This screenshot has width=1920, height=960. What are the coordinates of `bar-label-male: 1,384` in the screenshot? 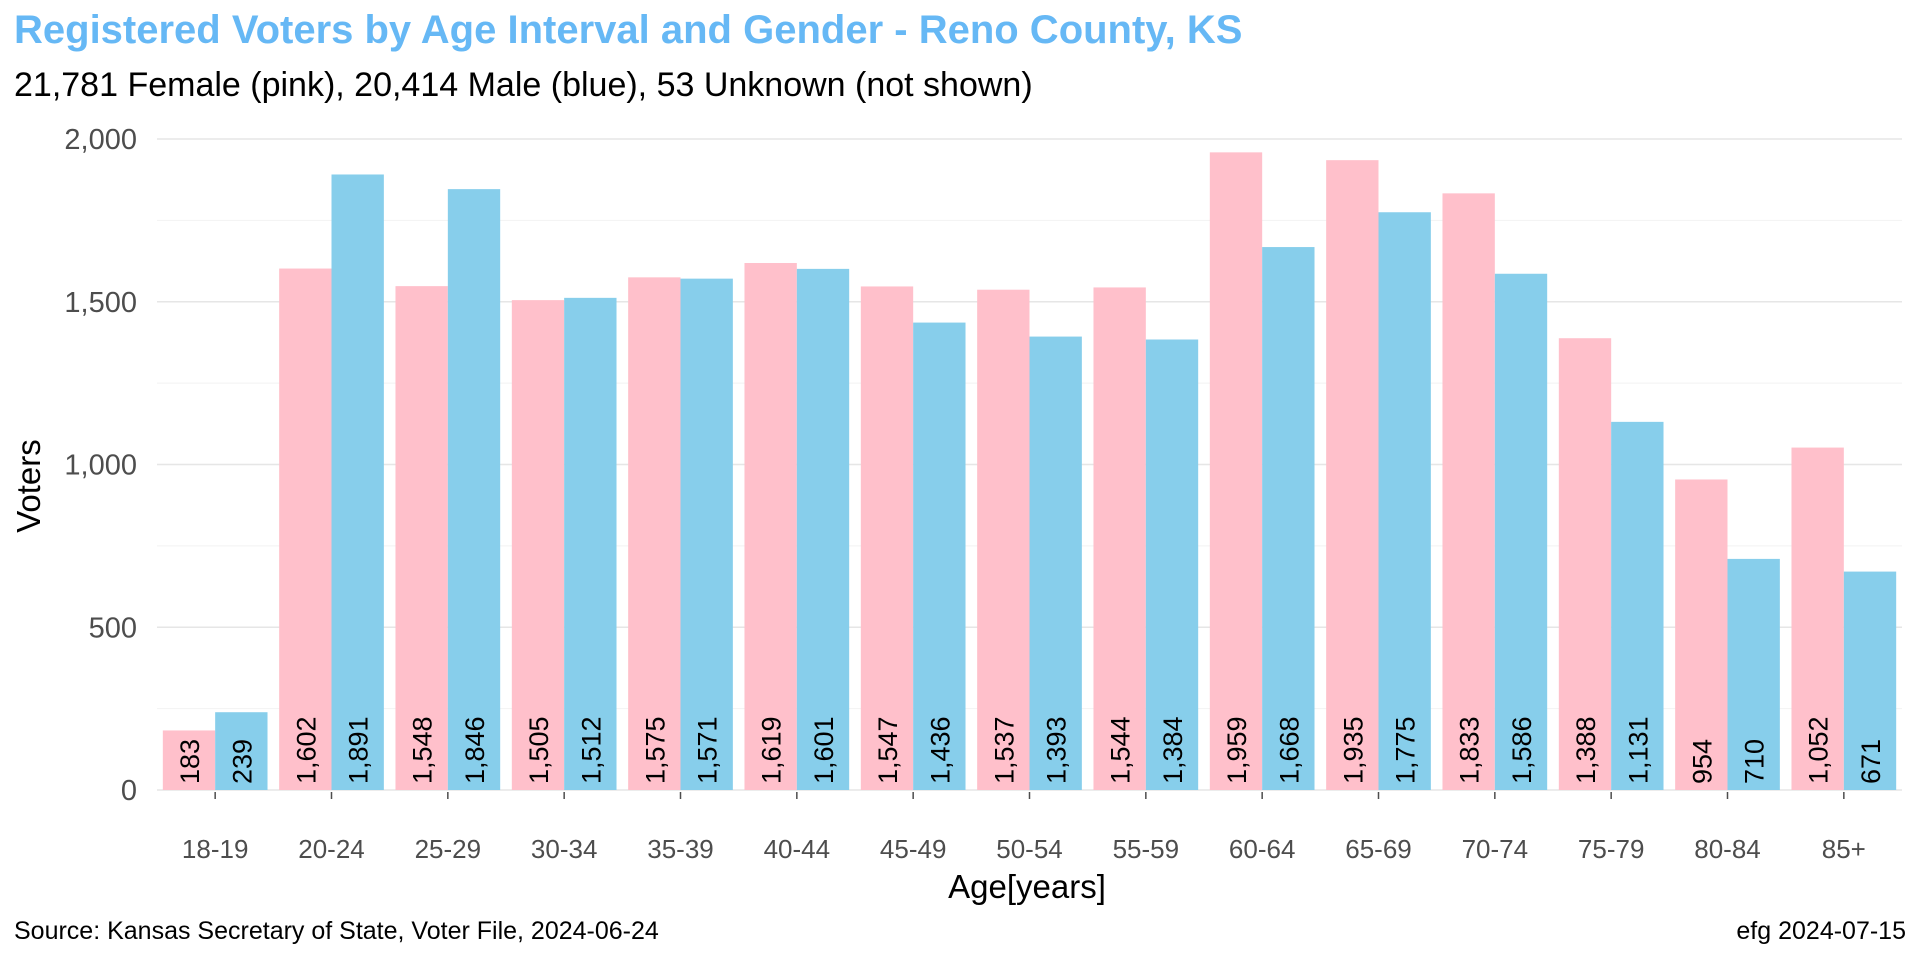 It's located at (1173, 750).